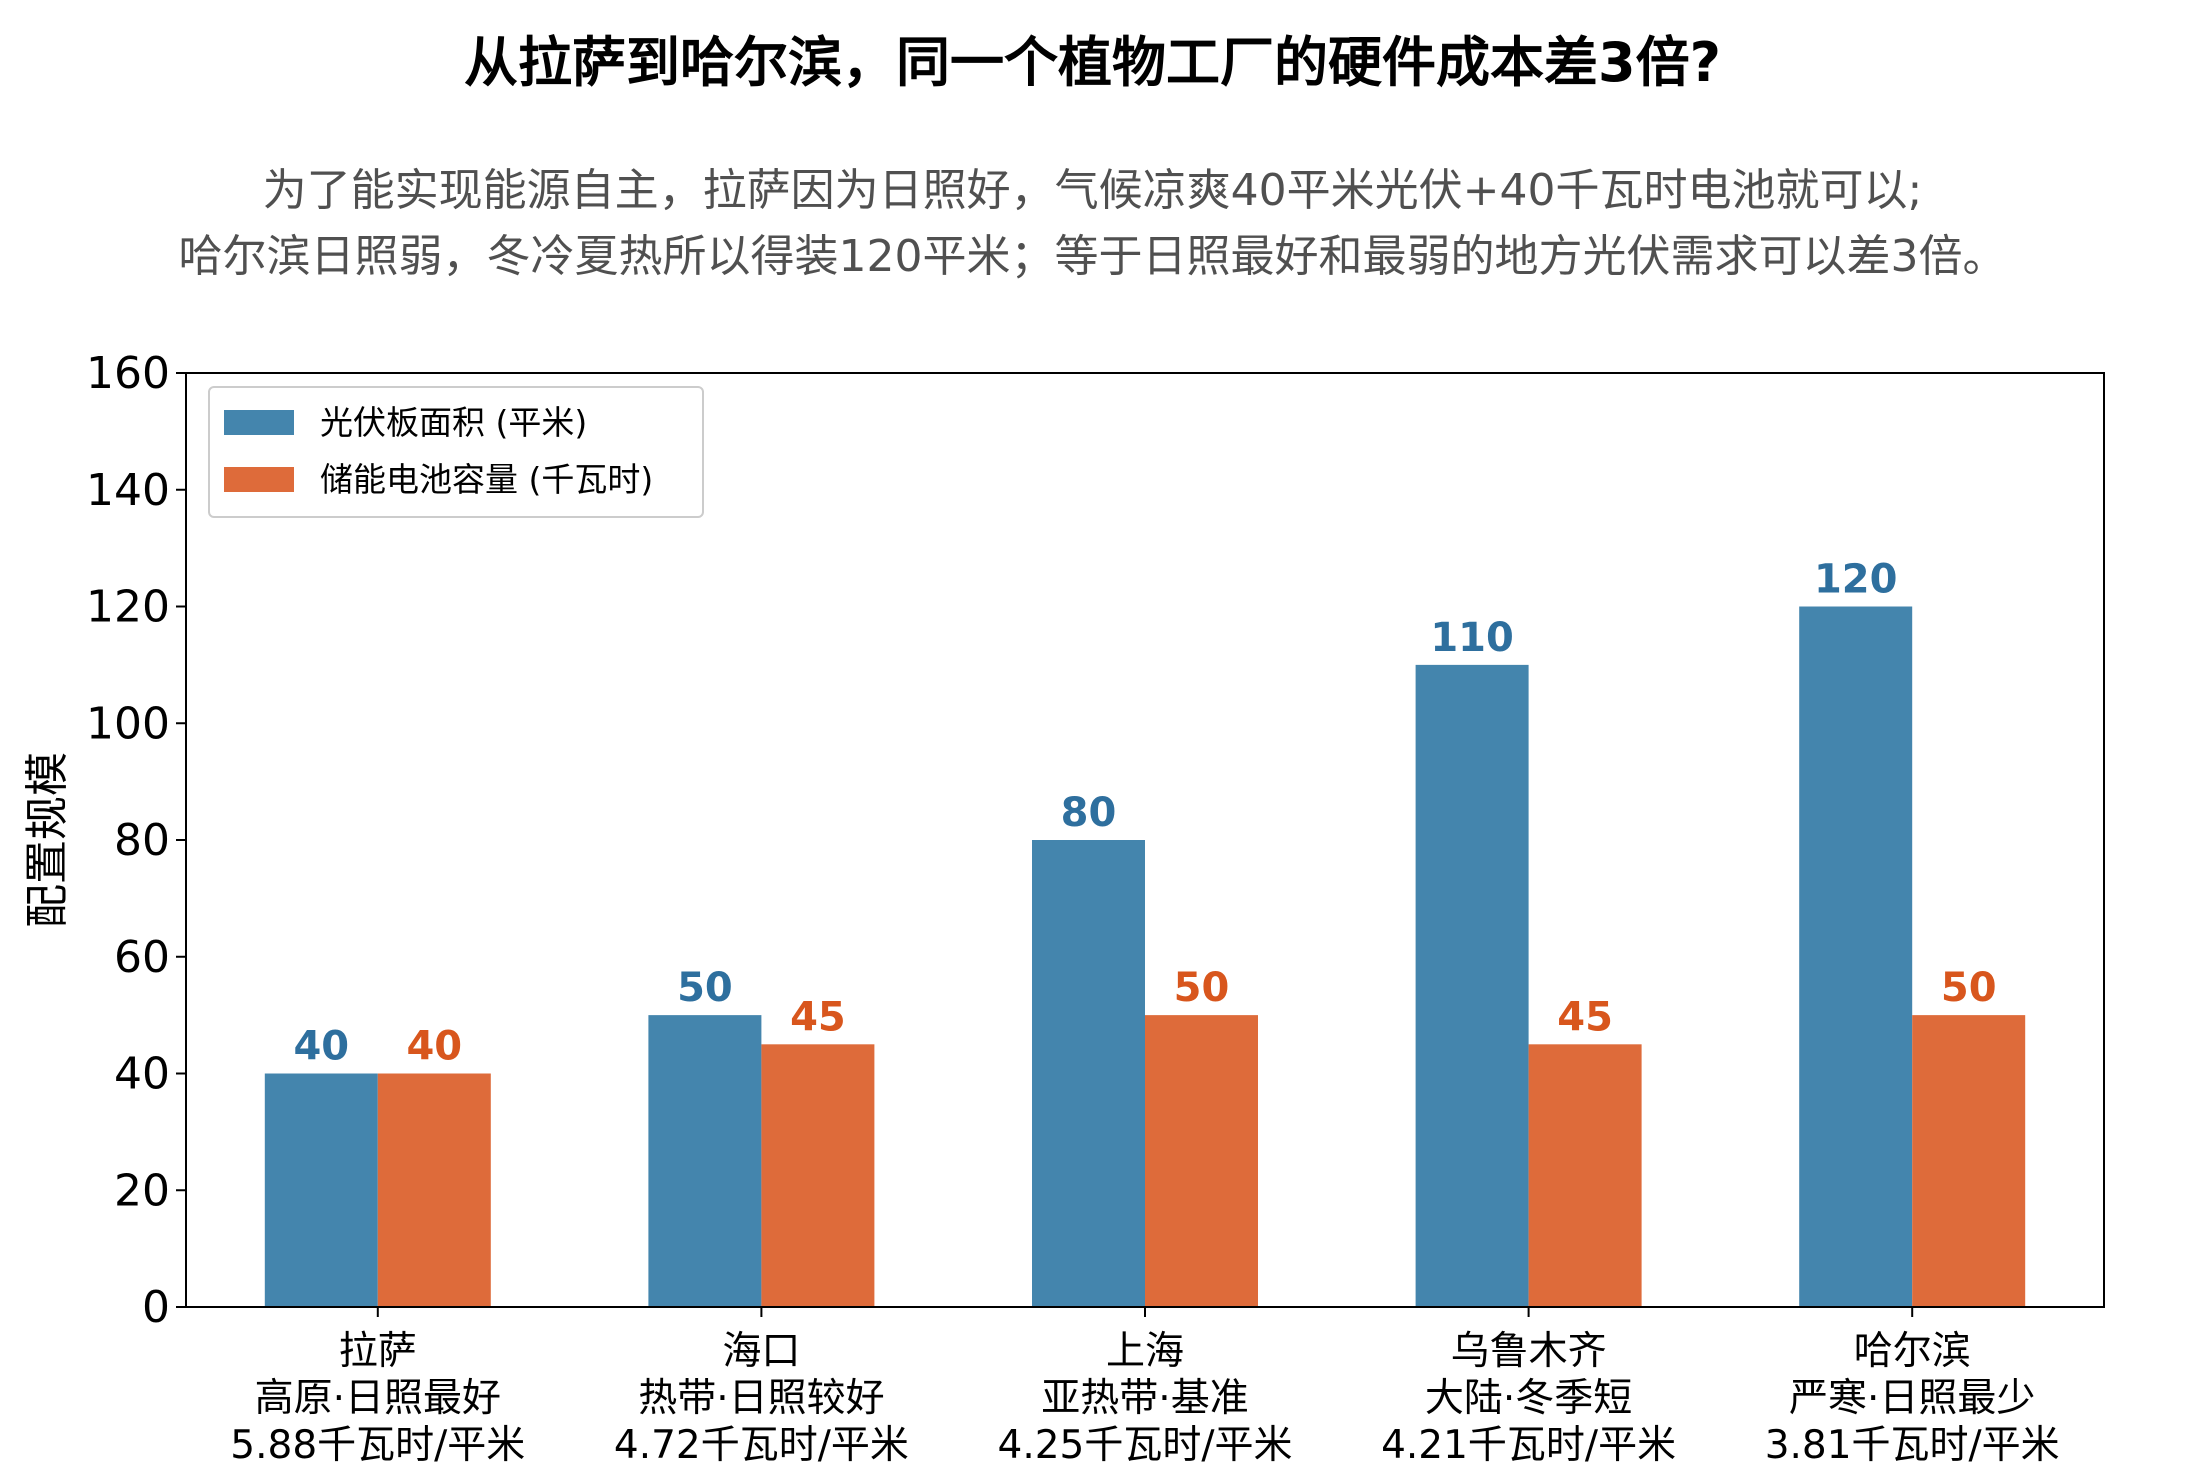  Describe the element at coordinates (1472, 638) in the screenshot. I see `bar-value-label: 110` at that location.